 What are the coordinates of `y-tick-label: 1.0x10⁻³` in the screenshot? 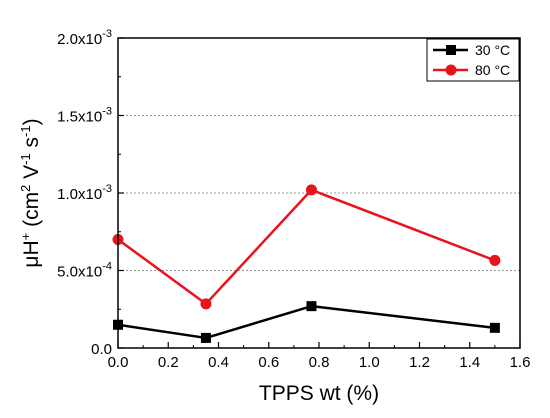 It's located at (84, 193).